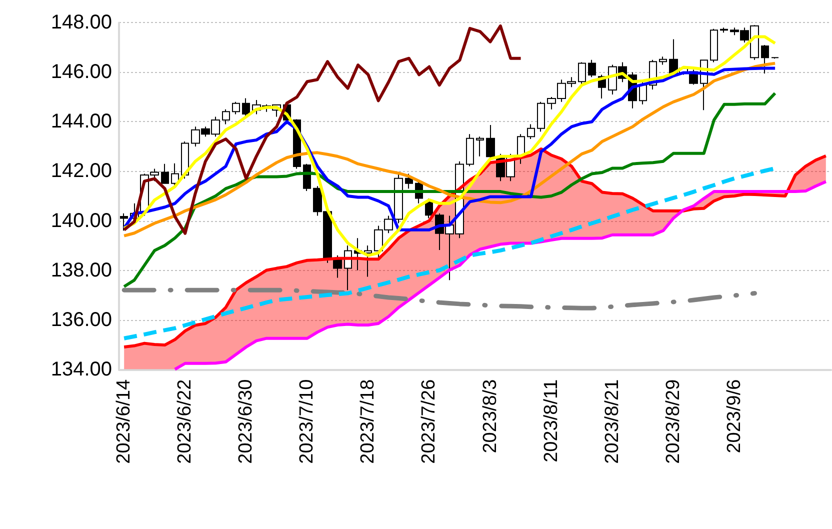  I want to click on y-tick-label: 140.00, so click(81, 221).